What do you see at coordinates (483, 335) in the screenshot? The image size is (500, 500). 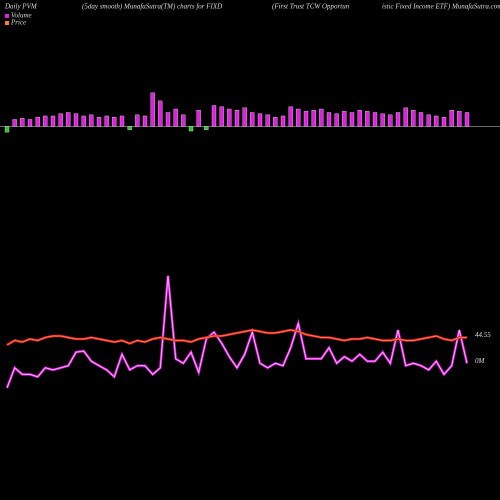 I see `price-label: 44.55` at bounding box center [483, 335].